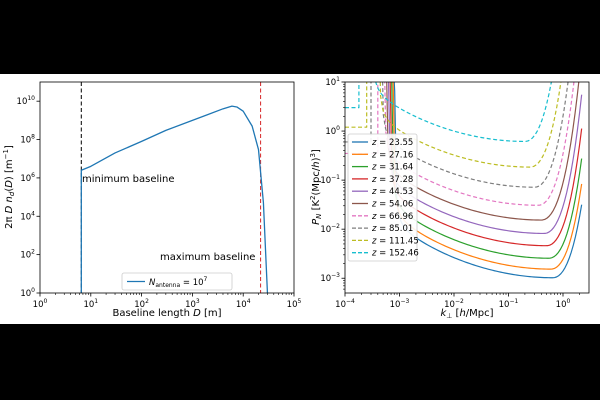  Describe the element at coordinates (174, 199) in the screenshot. I see `series-n-antenna-line` at that location.